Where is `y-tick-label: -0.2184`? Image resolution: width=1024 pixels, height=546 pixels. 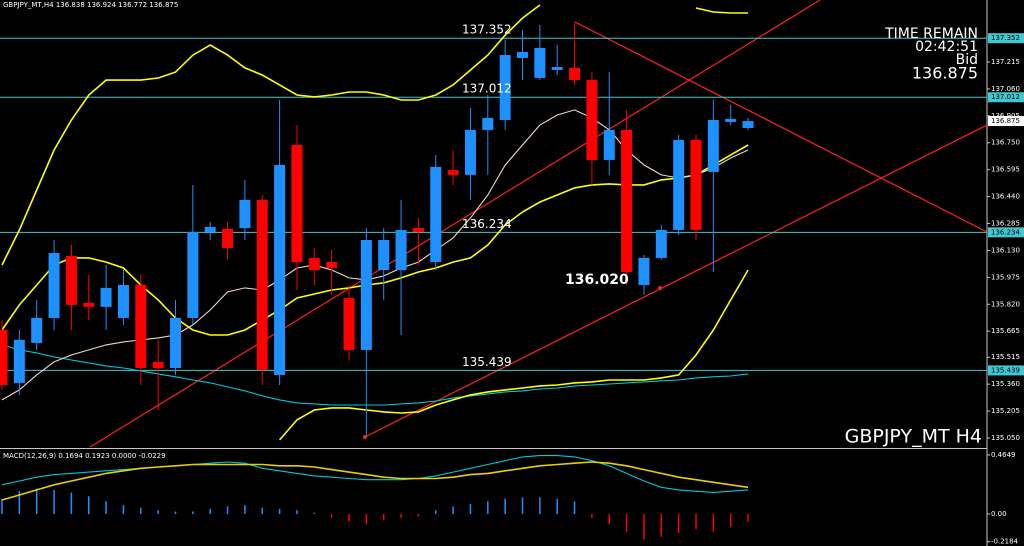 y-tick-label: -0.2184 is located at coordinates (1005, 542).